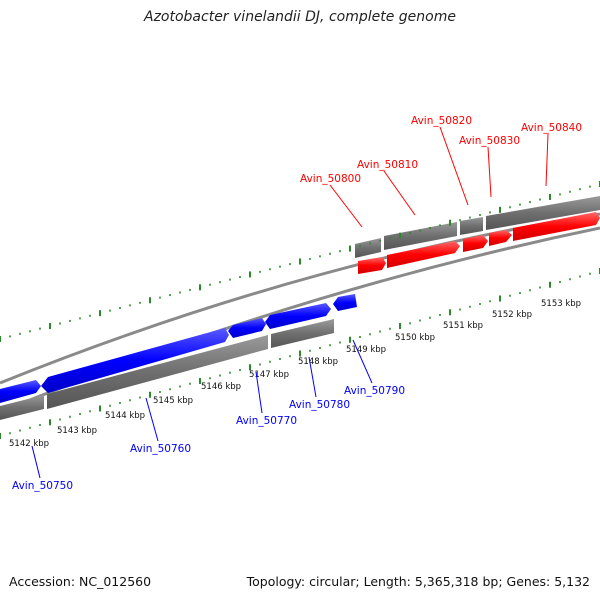  I want to click on gene-label: Avin_50800, so click(330, 179).